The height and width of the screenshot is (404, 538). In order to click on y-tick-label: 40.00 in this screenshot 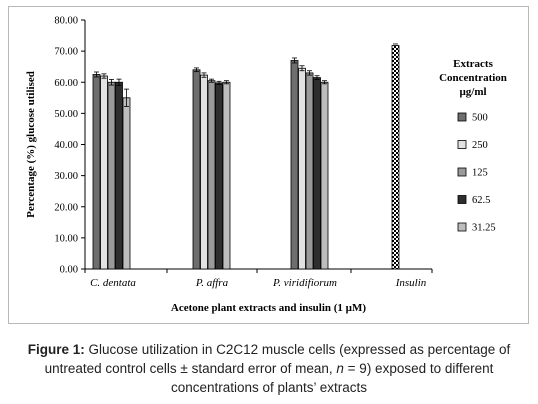, I will do `click(66, 145)`.